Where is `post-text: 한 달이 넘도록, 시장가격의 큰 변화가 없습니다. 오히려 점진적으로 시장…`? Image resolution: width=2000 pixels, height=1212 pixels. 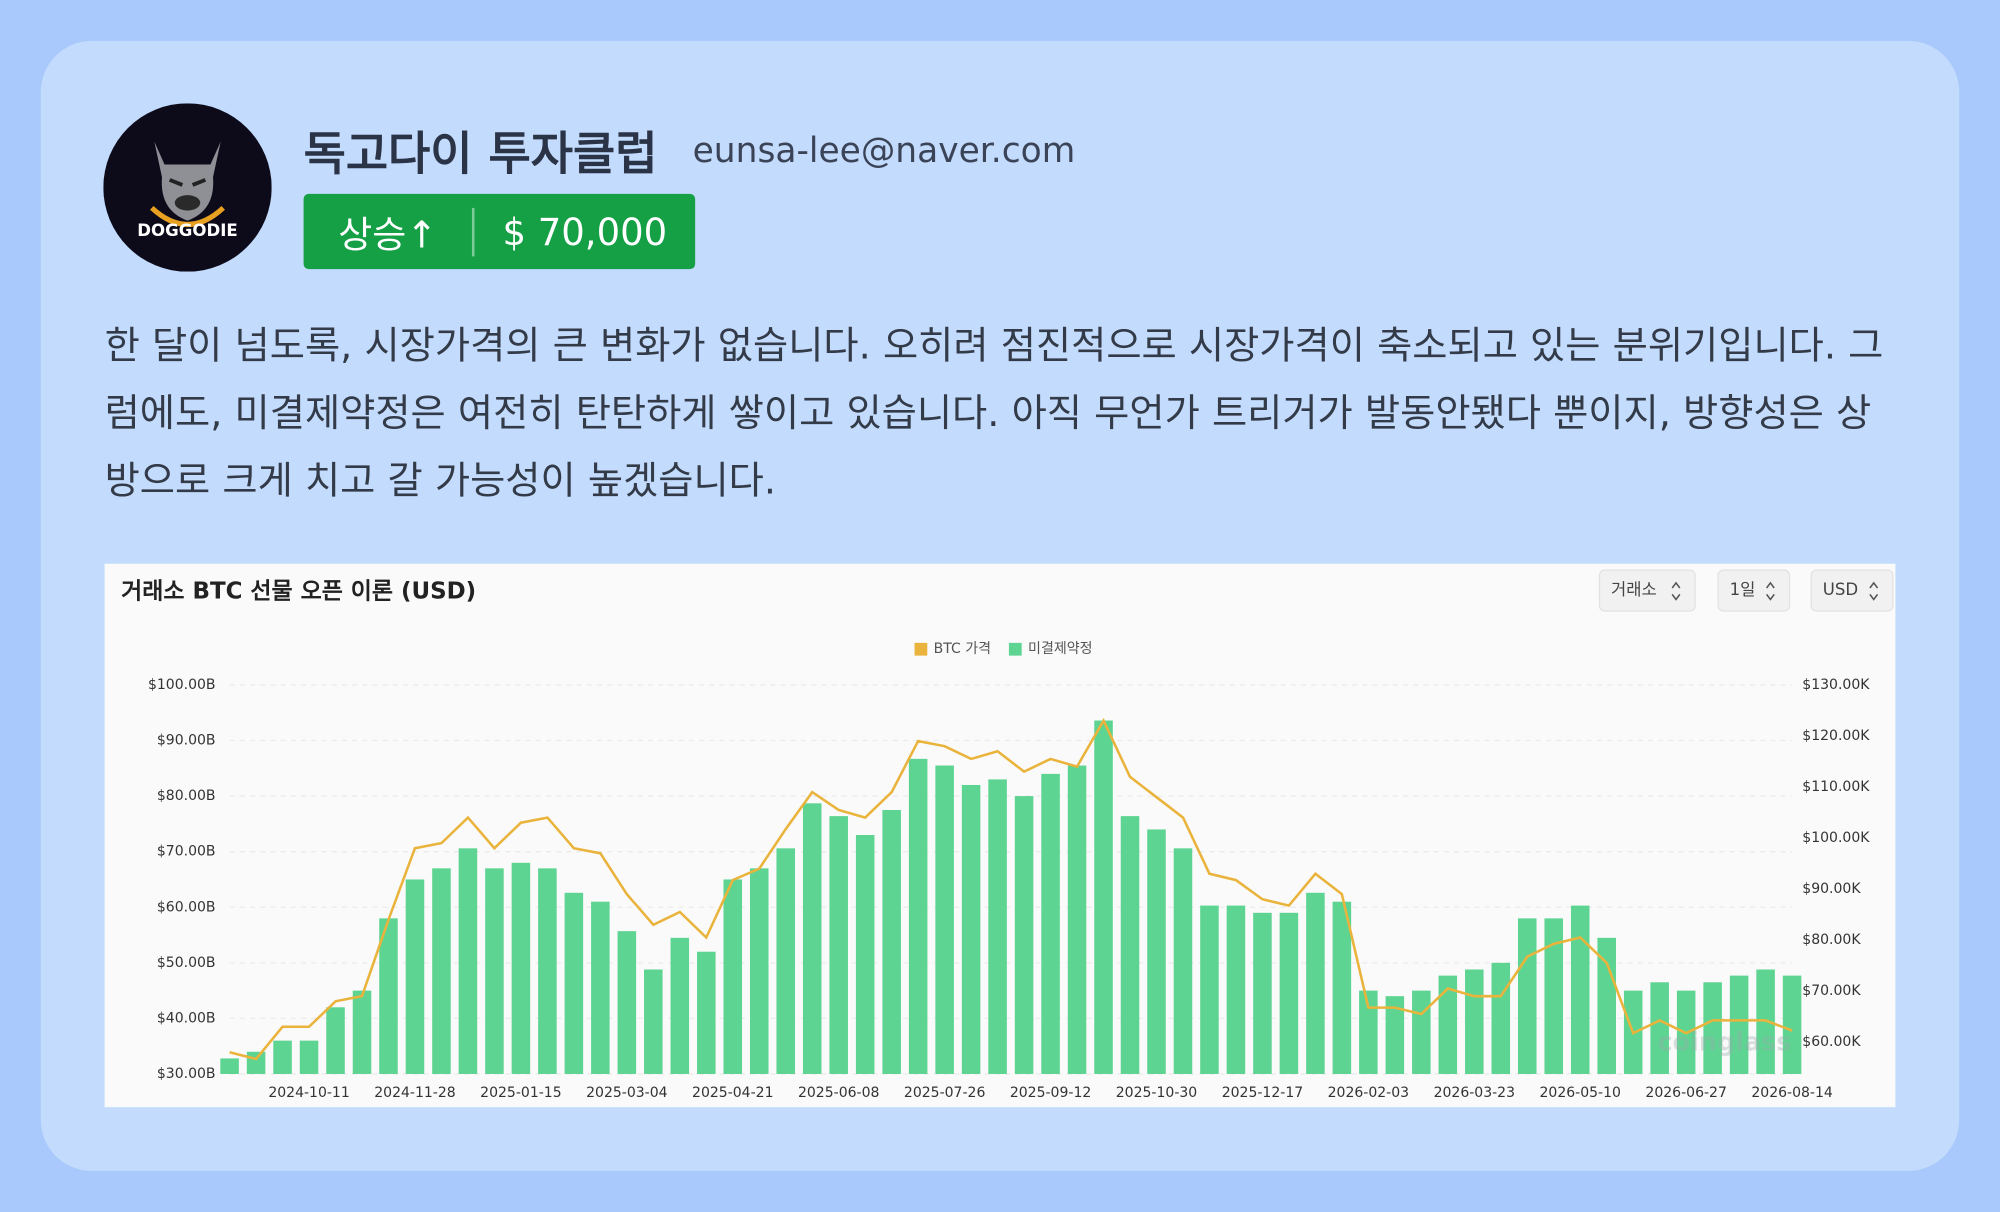
post-text: 한 달이 넘도록, 시장가격의 큰 변화가 없습니다. 오히려 점진적으로 시장… is located at coordinates (994, 413).